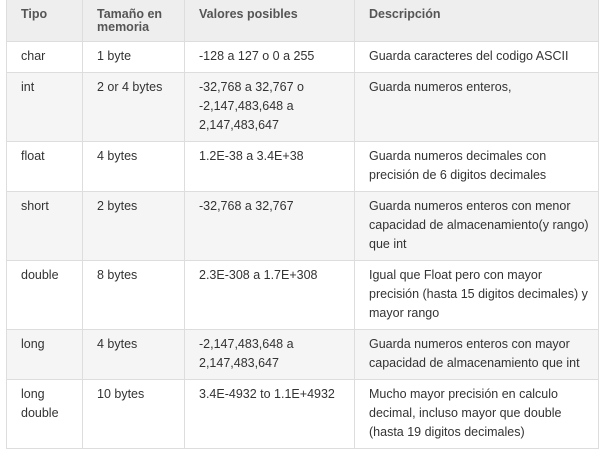  What do you see at coordinates (44, 354) in the screenshot?
I see `cell-tipo: long` at bounding box center [44, 354].